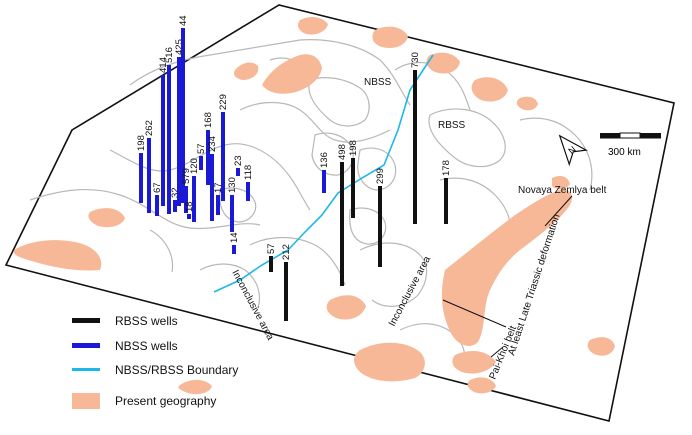  Describe the element at coordinates (234, 237) in the screenshot. I see `nbss-well-label-14: 14` at that location.